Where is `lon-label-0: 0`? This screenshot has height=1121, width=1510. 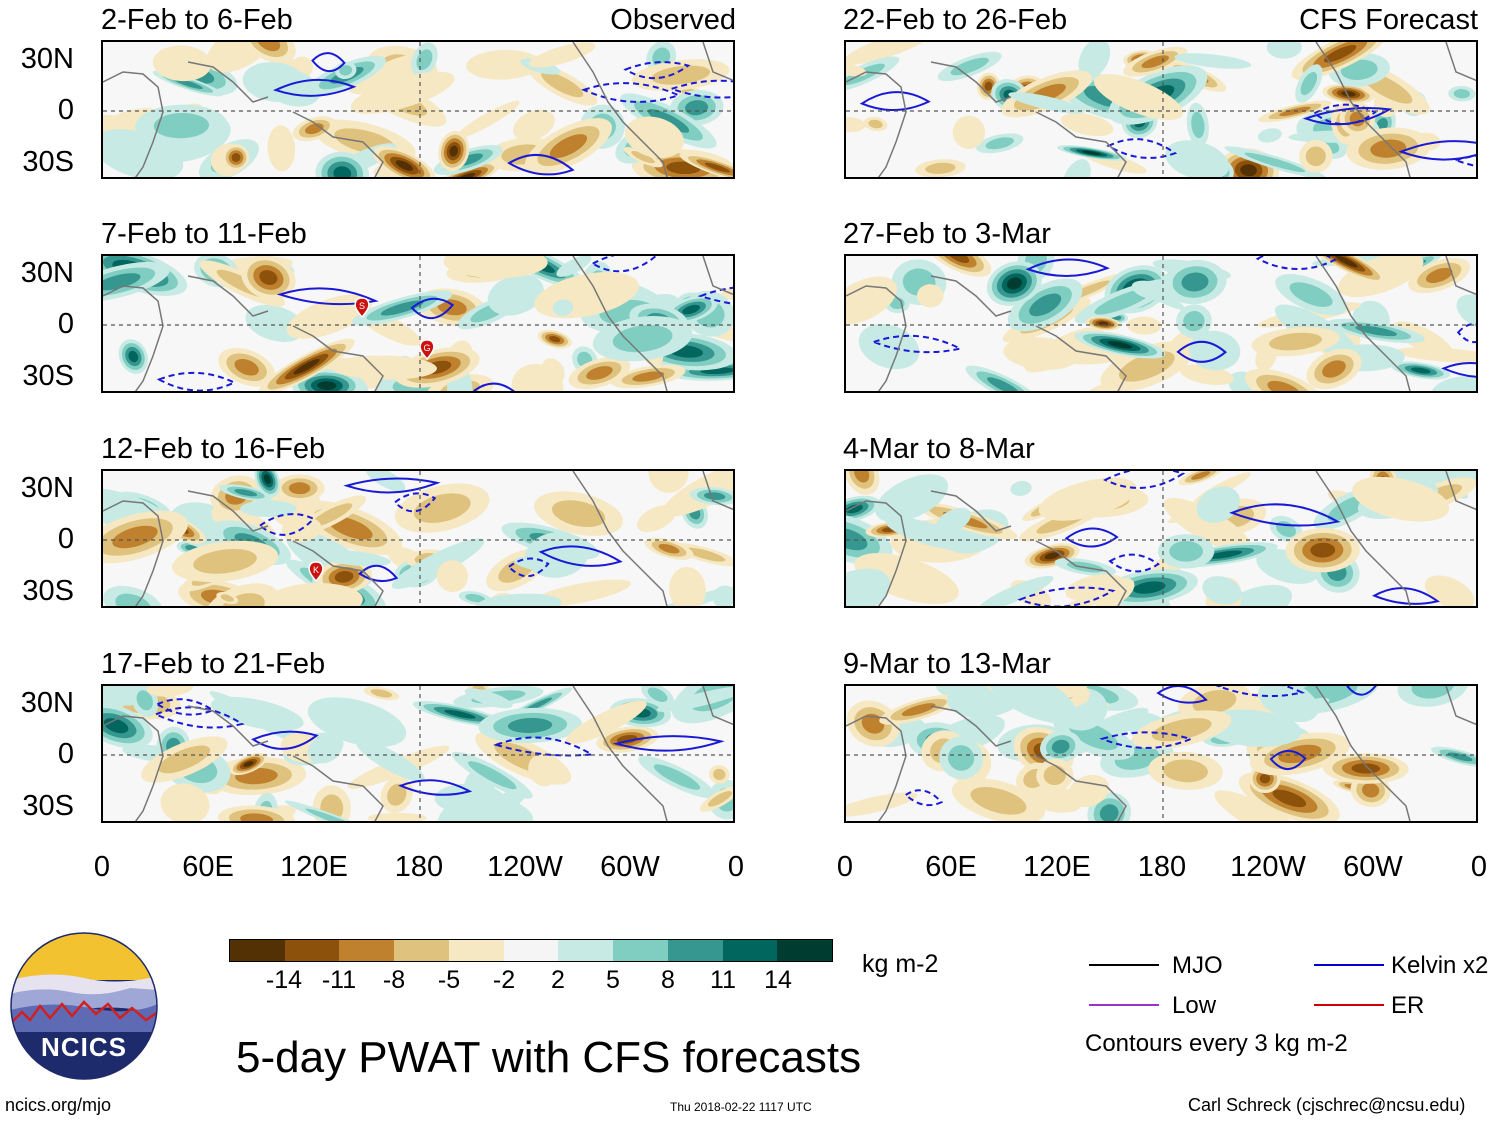
lon-label-0: 0 is located at coordinates (102, 867).